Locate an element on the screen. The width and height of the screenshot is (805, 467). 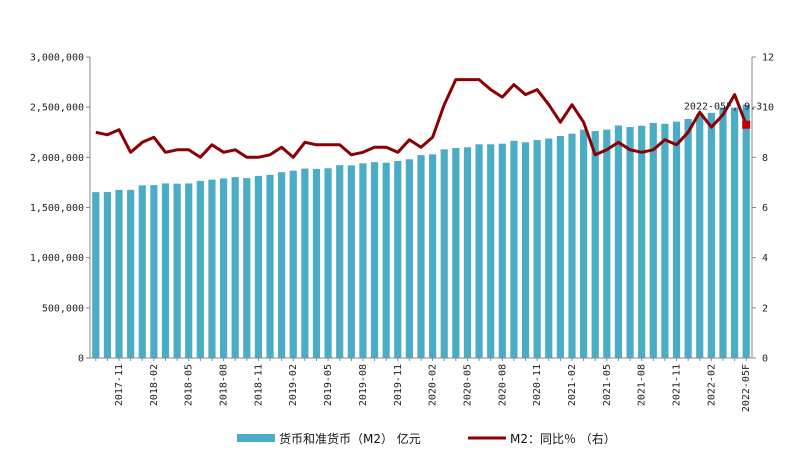
right-axis-tick-label: 6 is located at coordinates (765, 208).